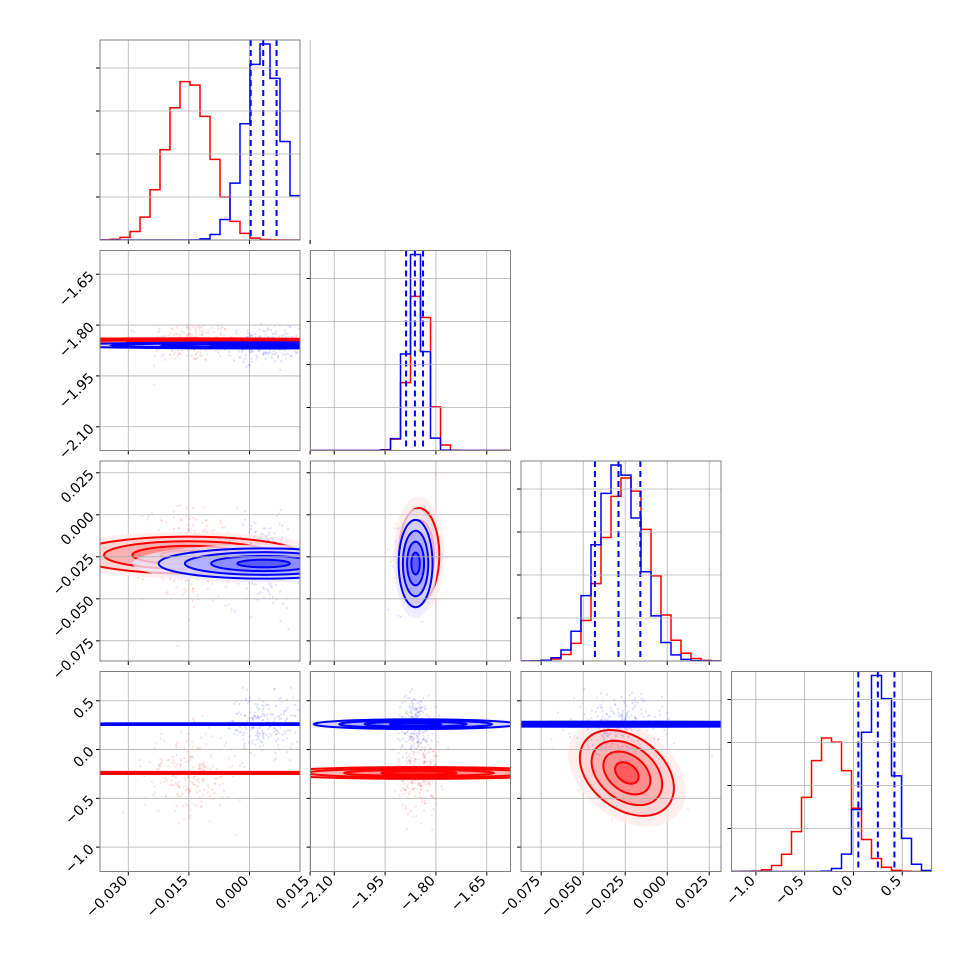 This screenshot has width=970, height=970. Describe the element at coordinates (831, 771) in the screenshot. I see `panel-plot` at that location.